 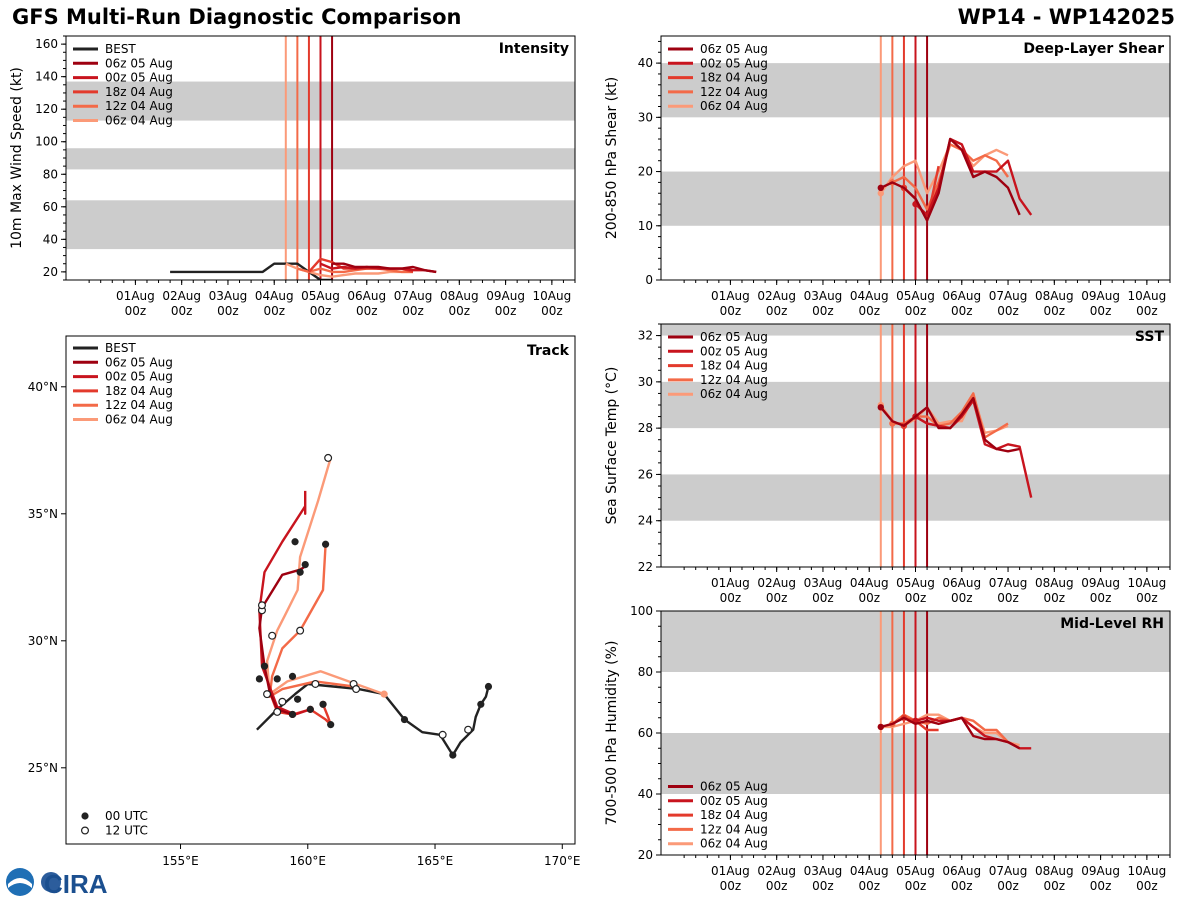 I want to click on y-tick-label: 40, so click(x=645, y=63).